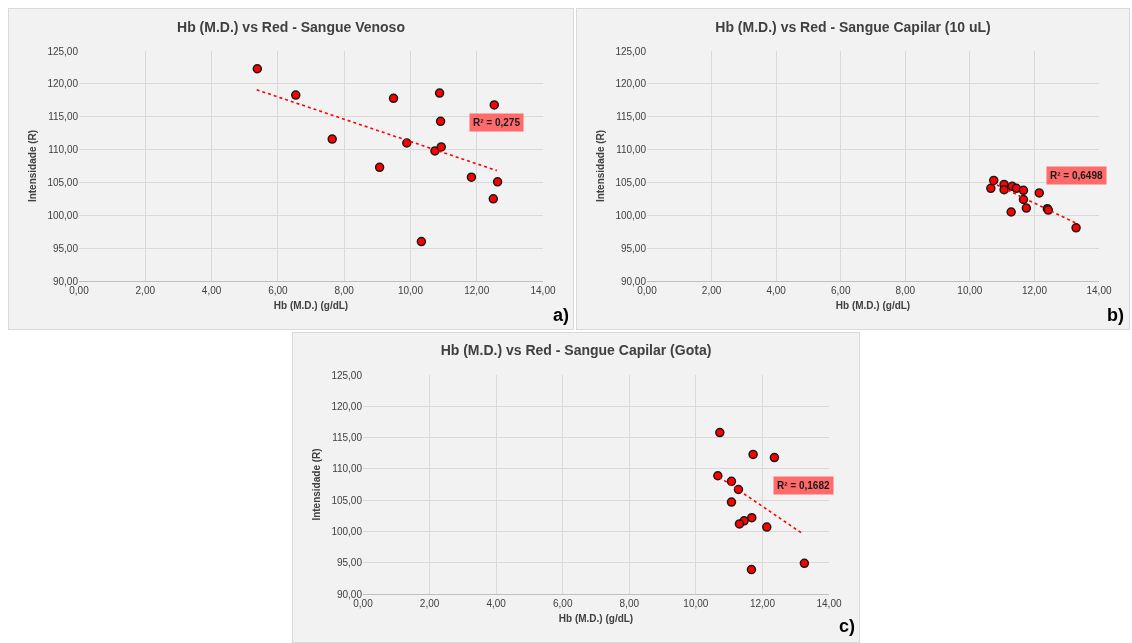 The height and width of the screenshot is (643, 1132). Describe the element at coordinates (291, 26) in the screenshot. I see `chart-title: Hb (M.D.) vs Red - Sangue Venoso` at that location.